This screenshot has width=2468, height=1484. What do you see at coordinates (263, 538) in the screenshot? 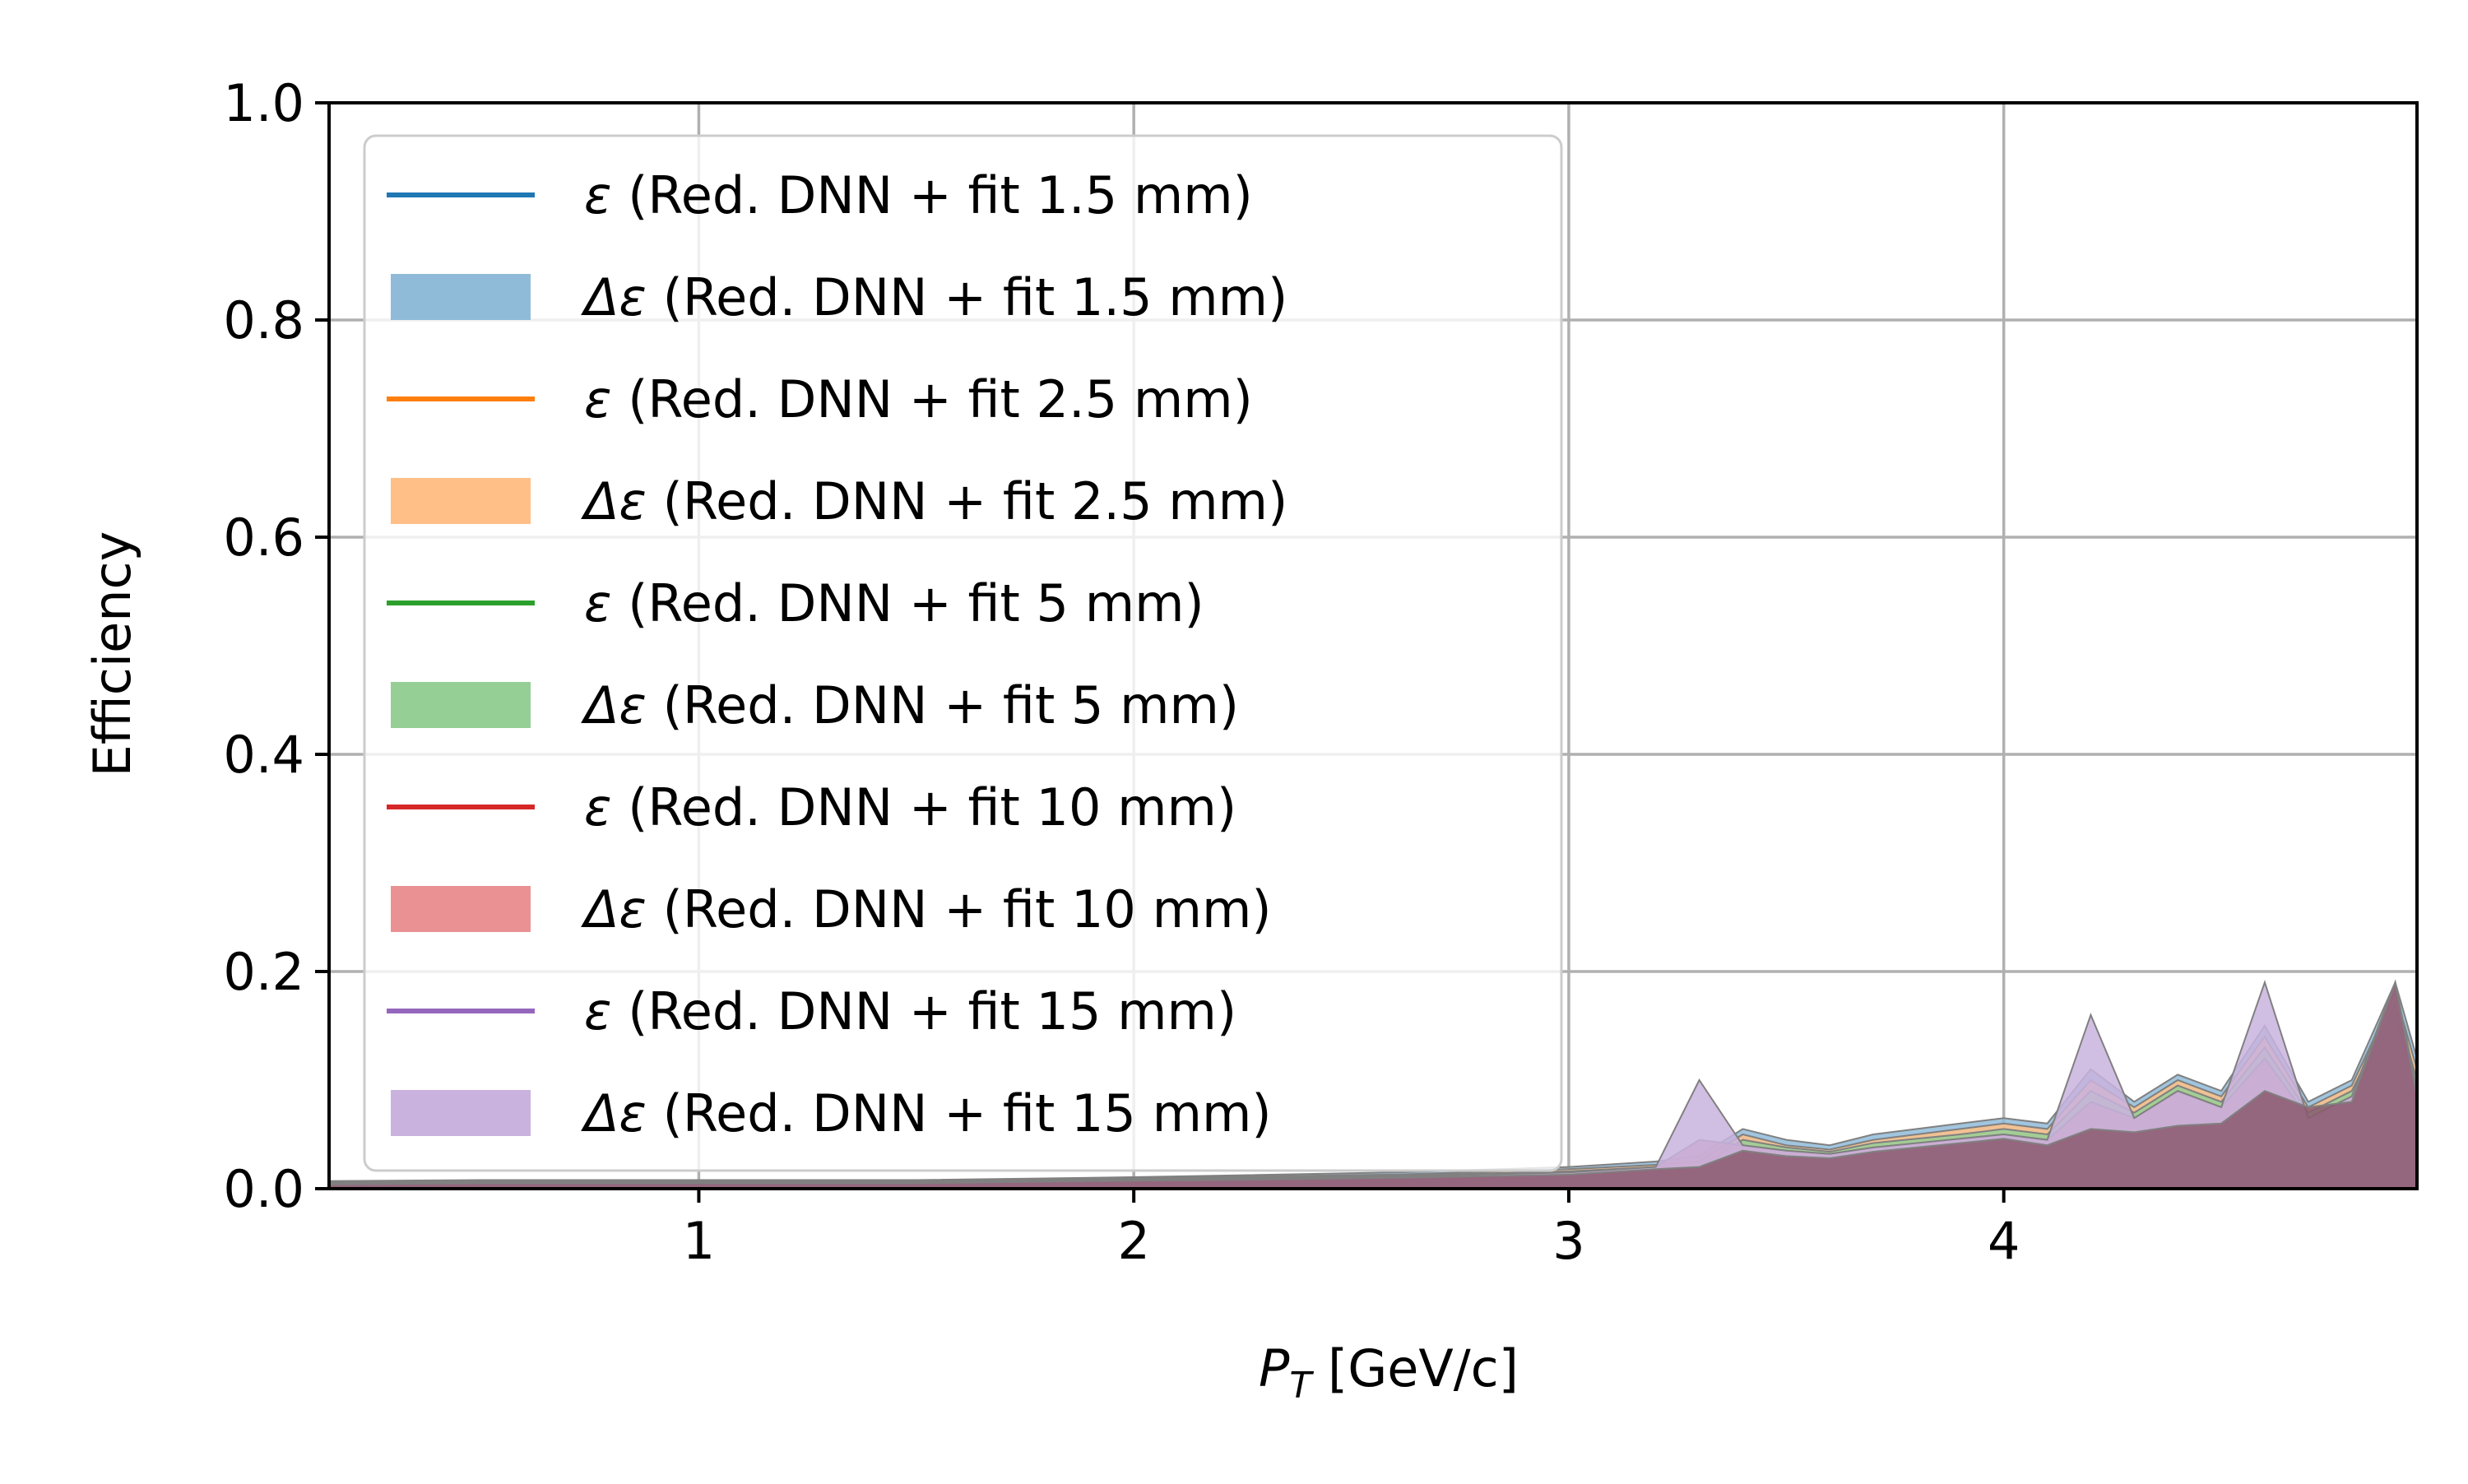
I see `y-tick-label-3: 0.6` at bounding box center [263, 538].